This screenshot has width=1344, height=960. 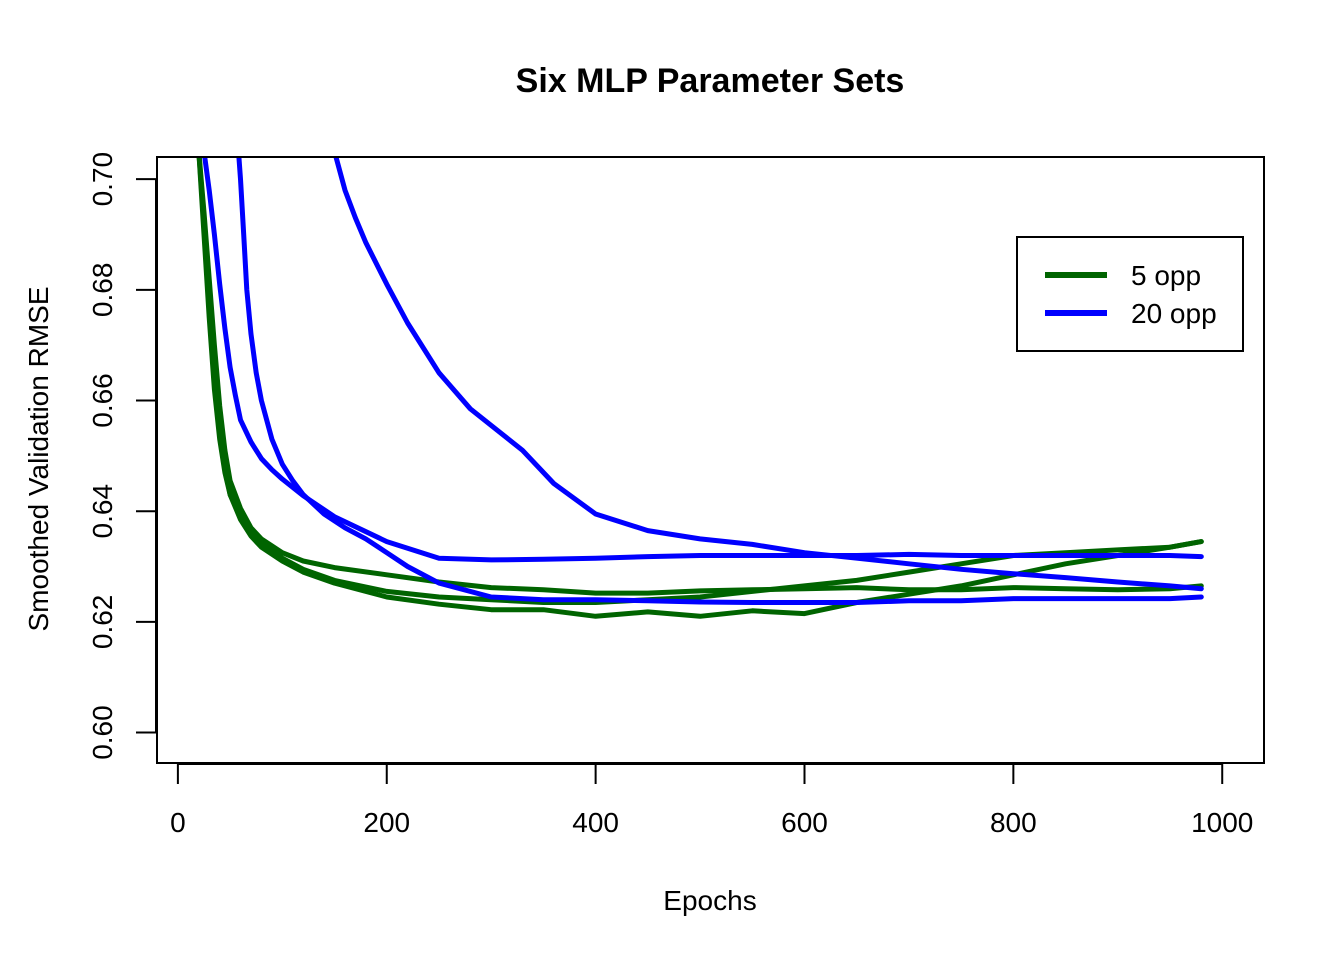 I want to click on y-tick-label: 0.60, so click(x=102, y=732).